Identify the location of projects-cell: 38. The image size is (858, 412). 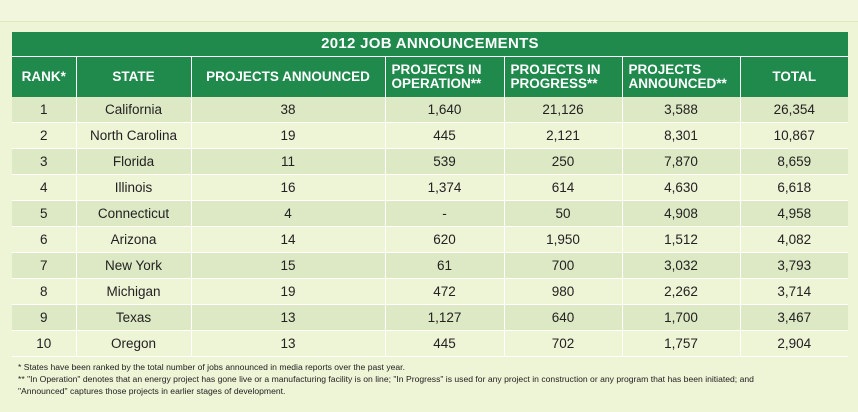
(288, 110).